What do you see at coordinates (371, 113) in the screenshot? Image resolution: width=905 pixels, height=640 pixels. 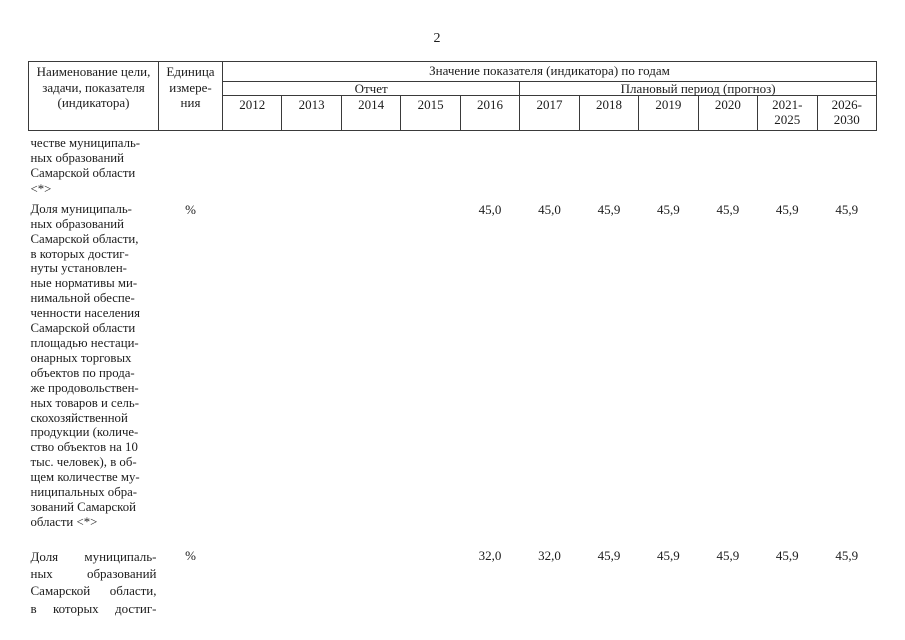 I see `header-year-2014: 2014` at bounding box center [371, 113].